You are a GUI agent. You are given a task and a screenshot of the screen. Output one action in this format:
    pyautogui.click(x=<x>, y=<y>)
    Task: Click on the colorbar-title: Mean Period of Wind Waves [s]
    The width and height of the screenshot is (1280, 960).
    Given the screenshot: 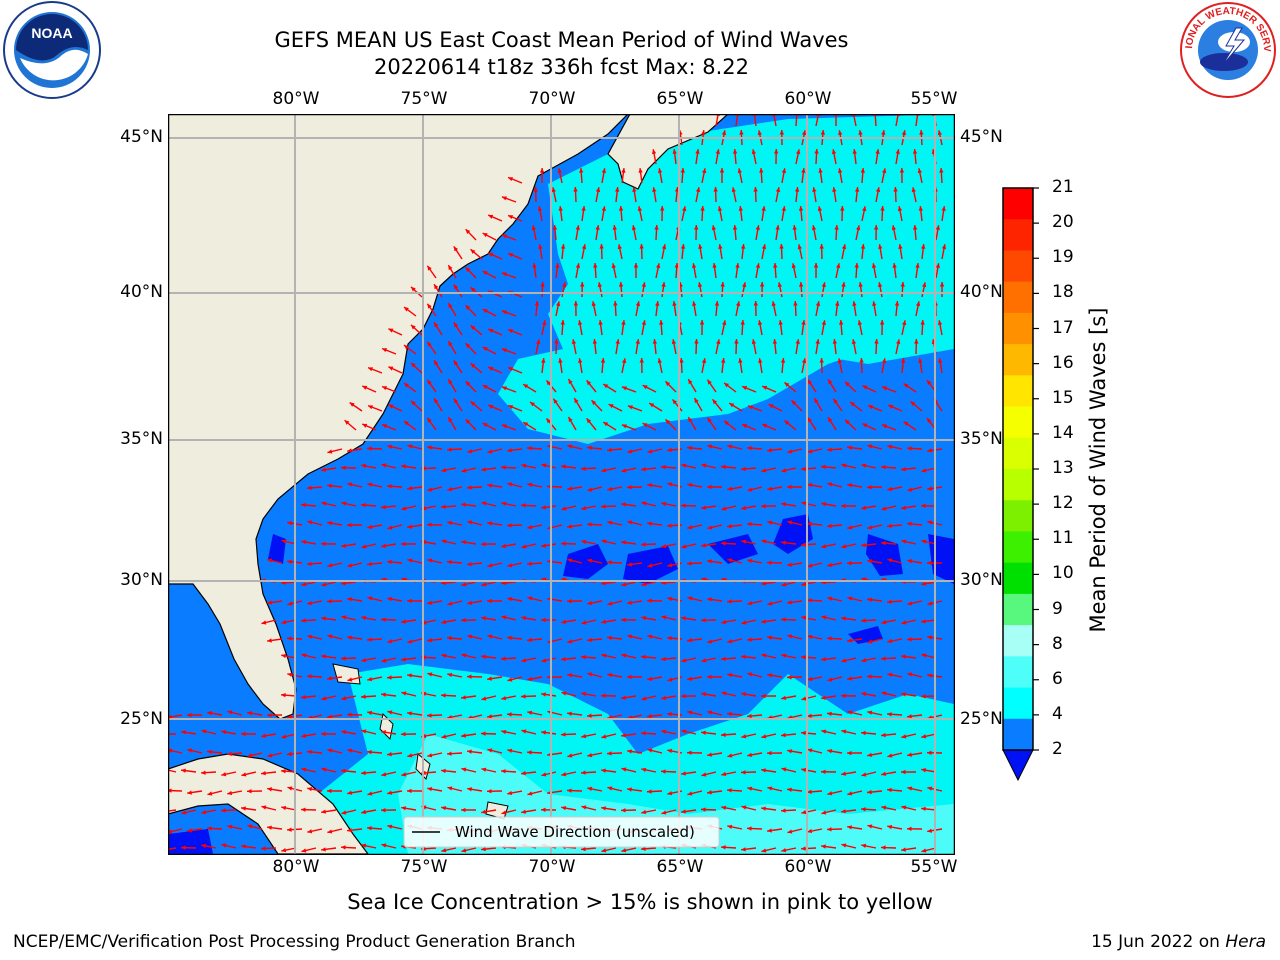 What is the action you would take?
    pyautogui.click(x=1098, y=470)
    